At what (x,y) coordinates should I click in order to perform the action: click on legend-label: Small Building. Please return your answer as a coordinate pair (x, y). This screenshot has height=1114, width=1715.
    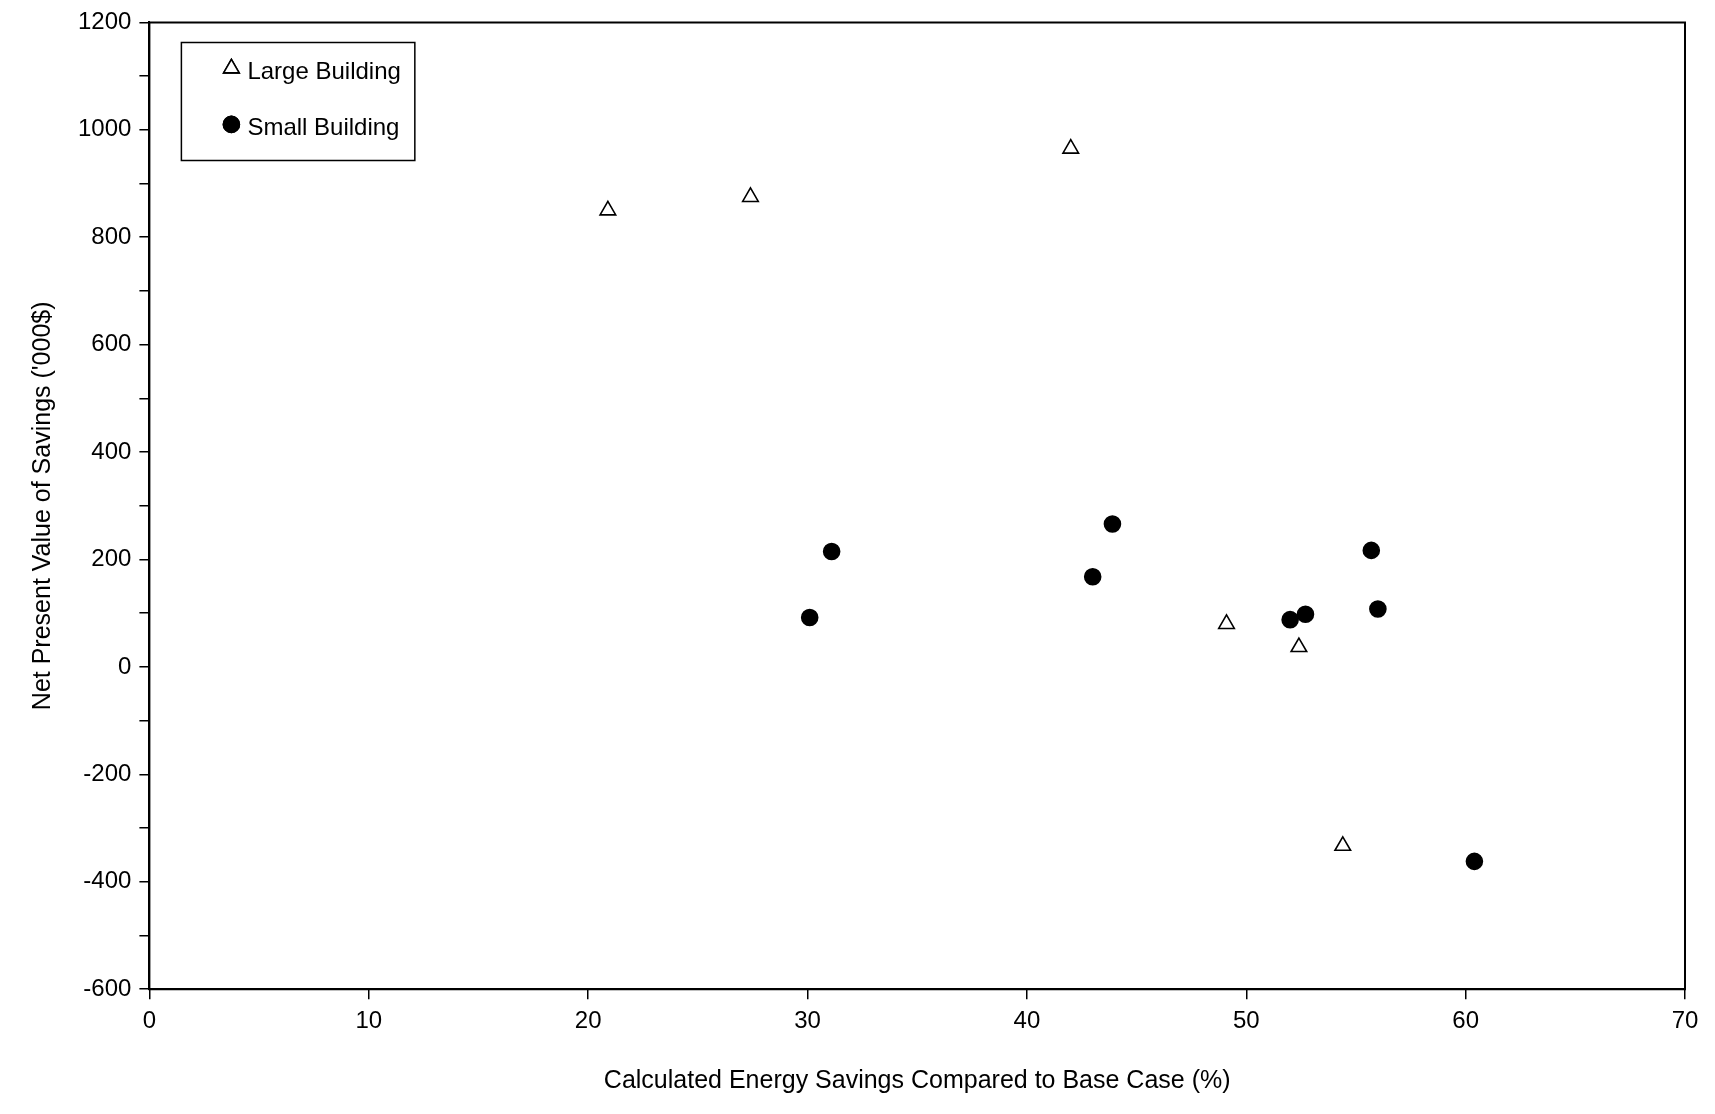
    Looking at the image, I should click on (323, 127).